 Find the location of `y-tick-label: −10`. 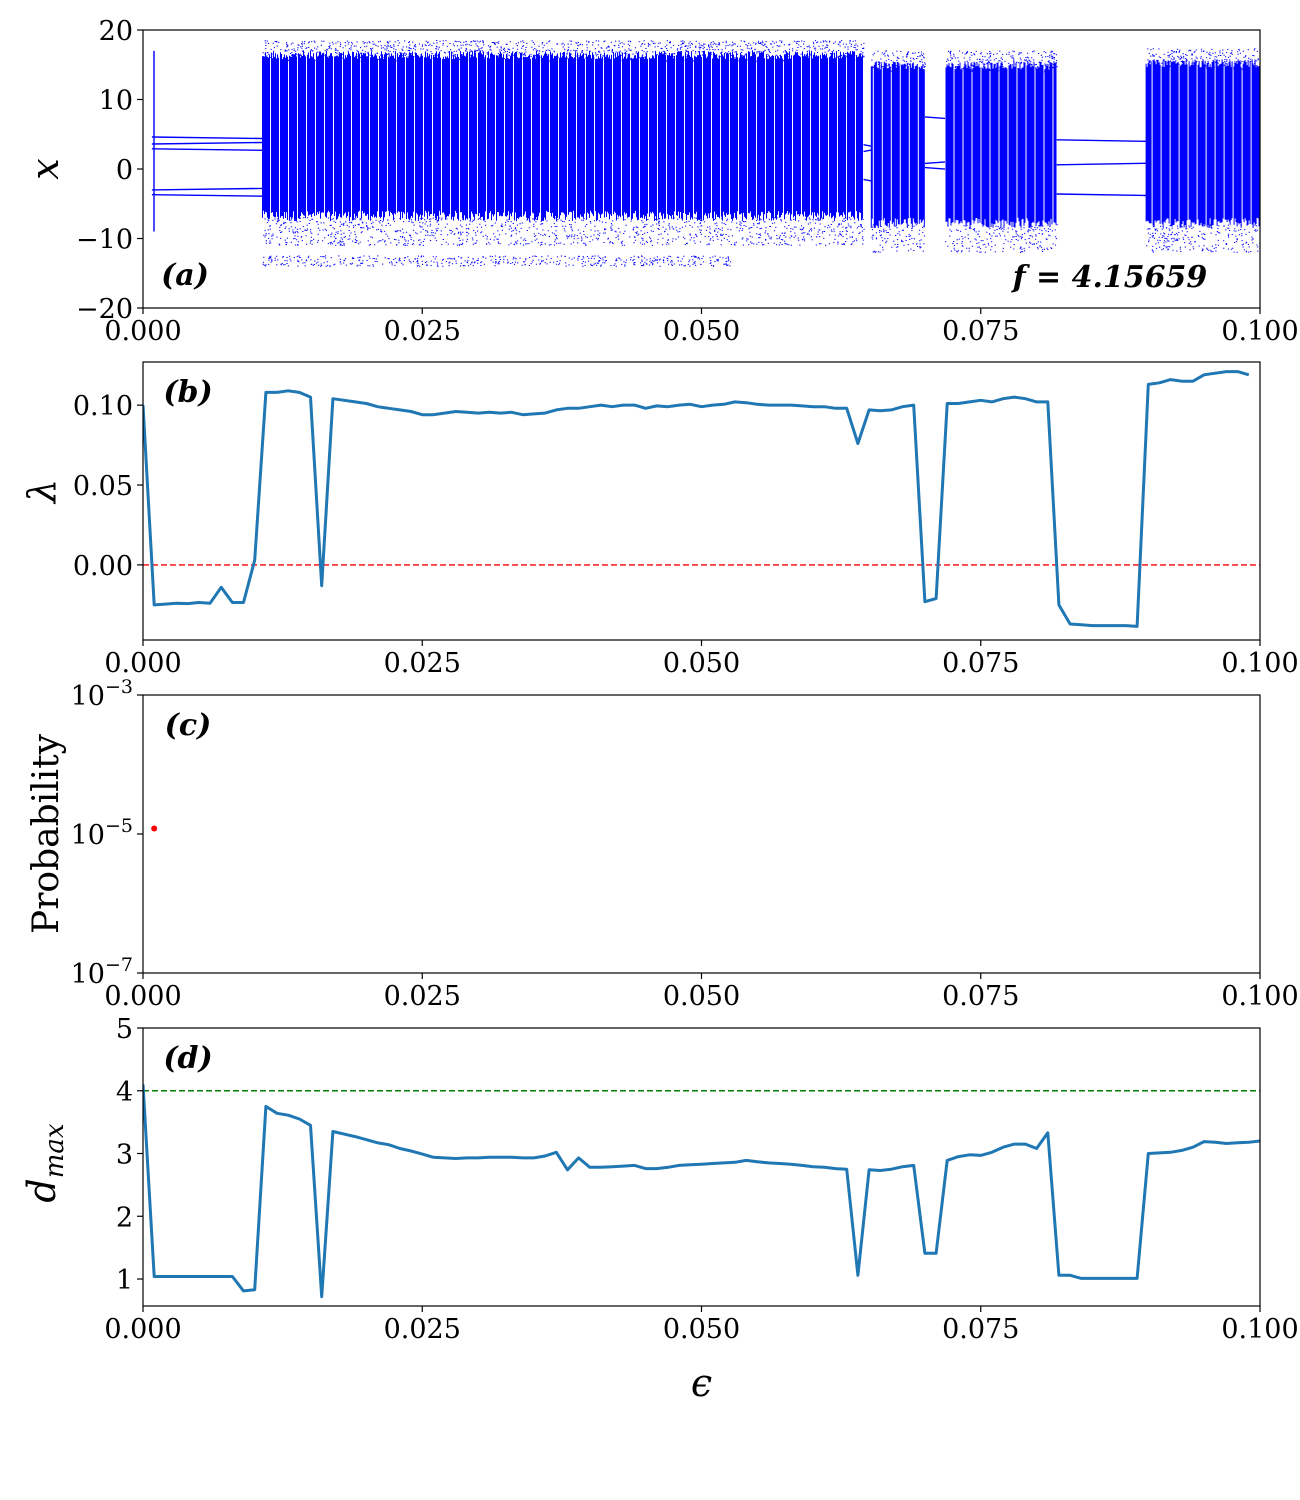

y-tick-label: −10 is located at coordinates (104, 240).